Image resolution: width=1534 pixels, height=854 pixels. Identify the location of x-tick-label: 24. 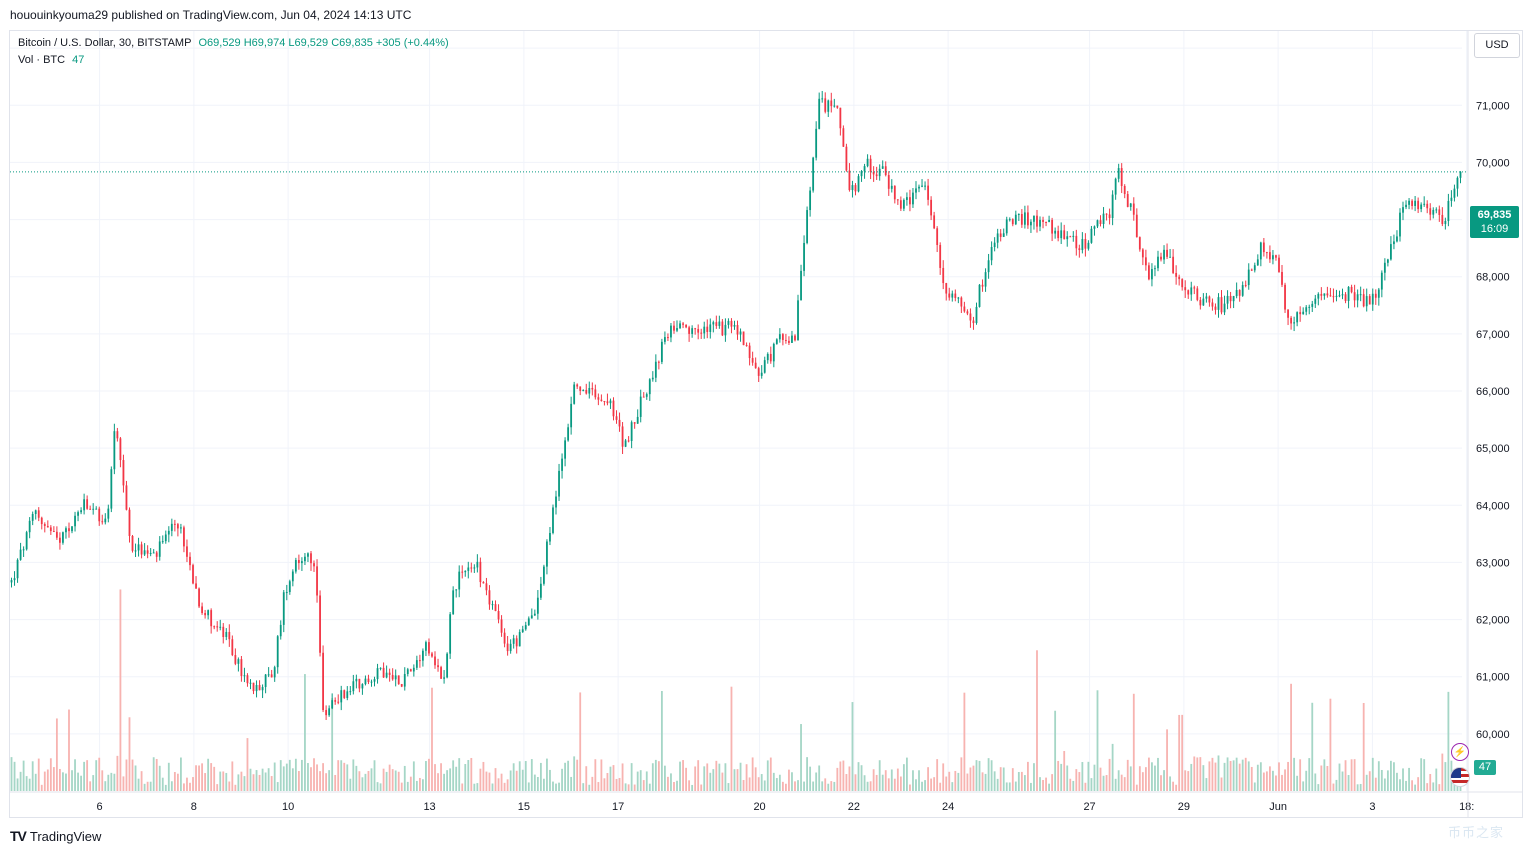
(948, 807).